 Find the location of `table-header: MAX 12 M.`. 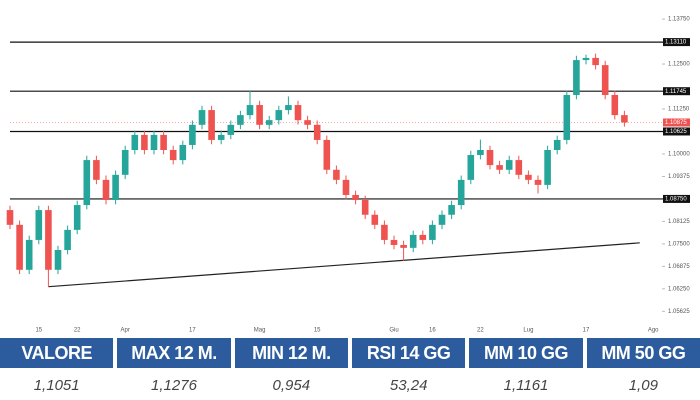

table-header: MAX 12 M. is located at coordinates (174, 353).